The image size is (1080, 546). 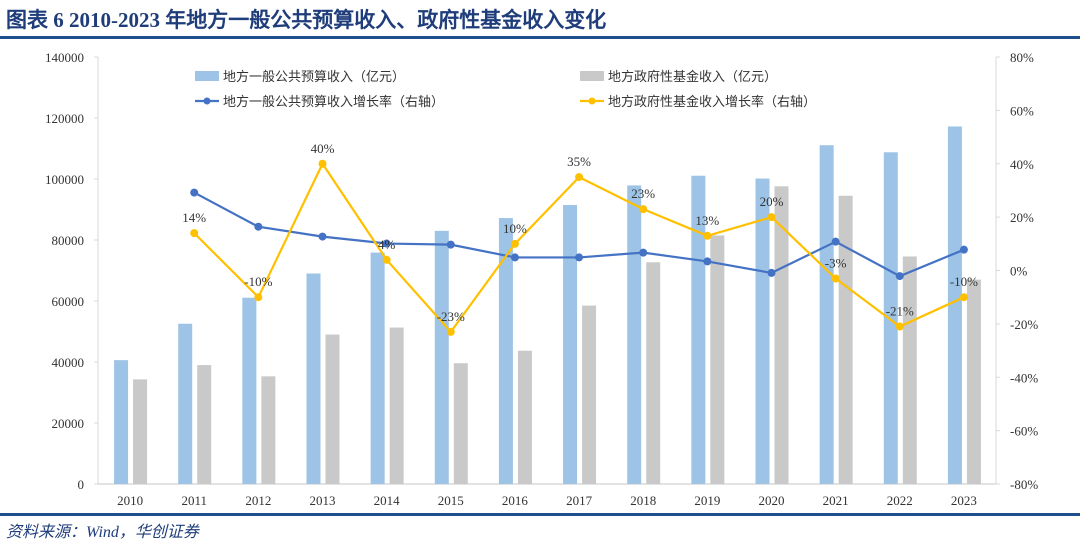 I want to click on left-tick-label: 20000, so click(x=68, y=423).